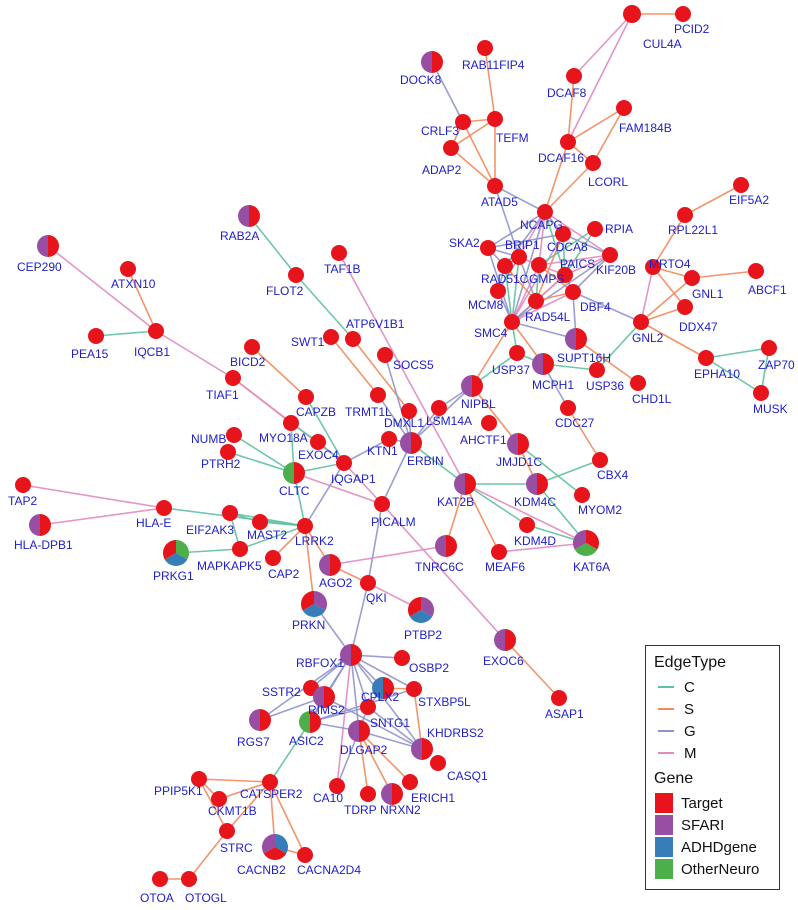  Describe the element at coordinates (653, 267) in the screenshot. I see `node-mrto4` at that location.